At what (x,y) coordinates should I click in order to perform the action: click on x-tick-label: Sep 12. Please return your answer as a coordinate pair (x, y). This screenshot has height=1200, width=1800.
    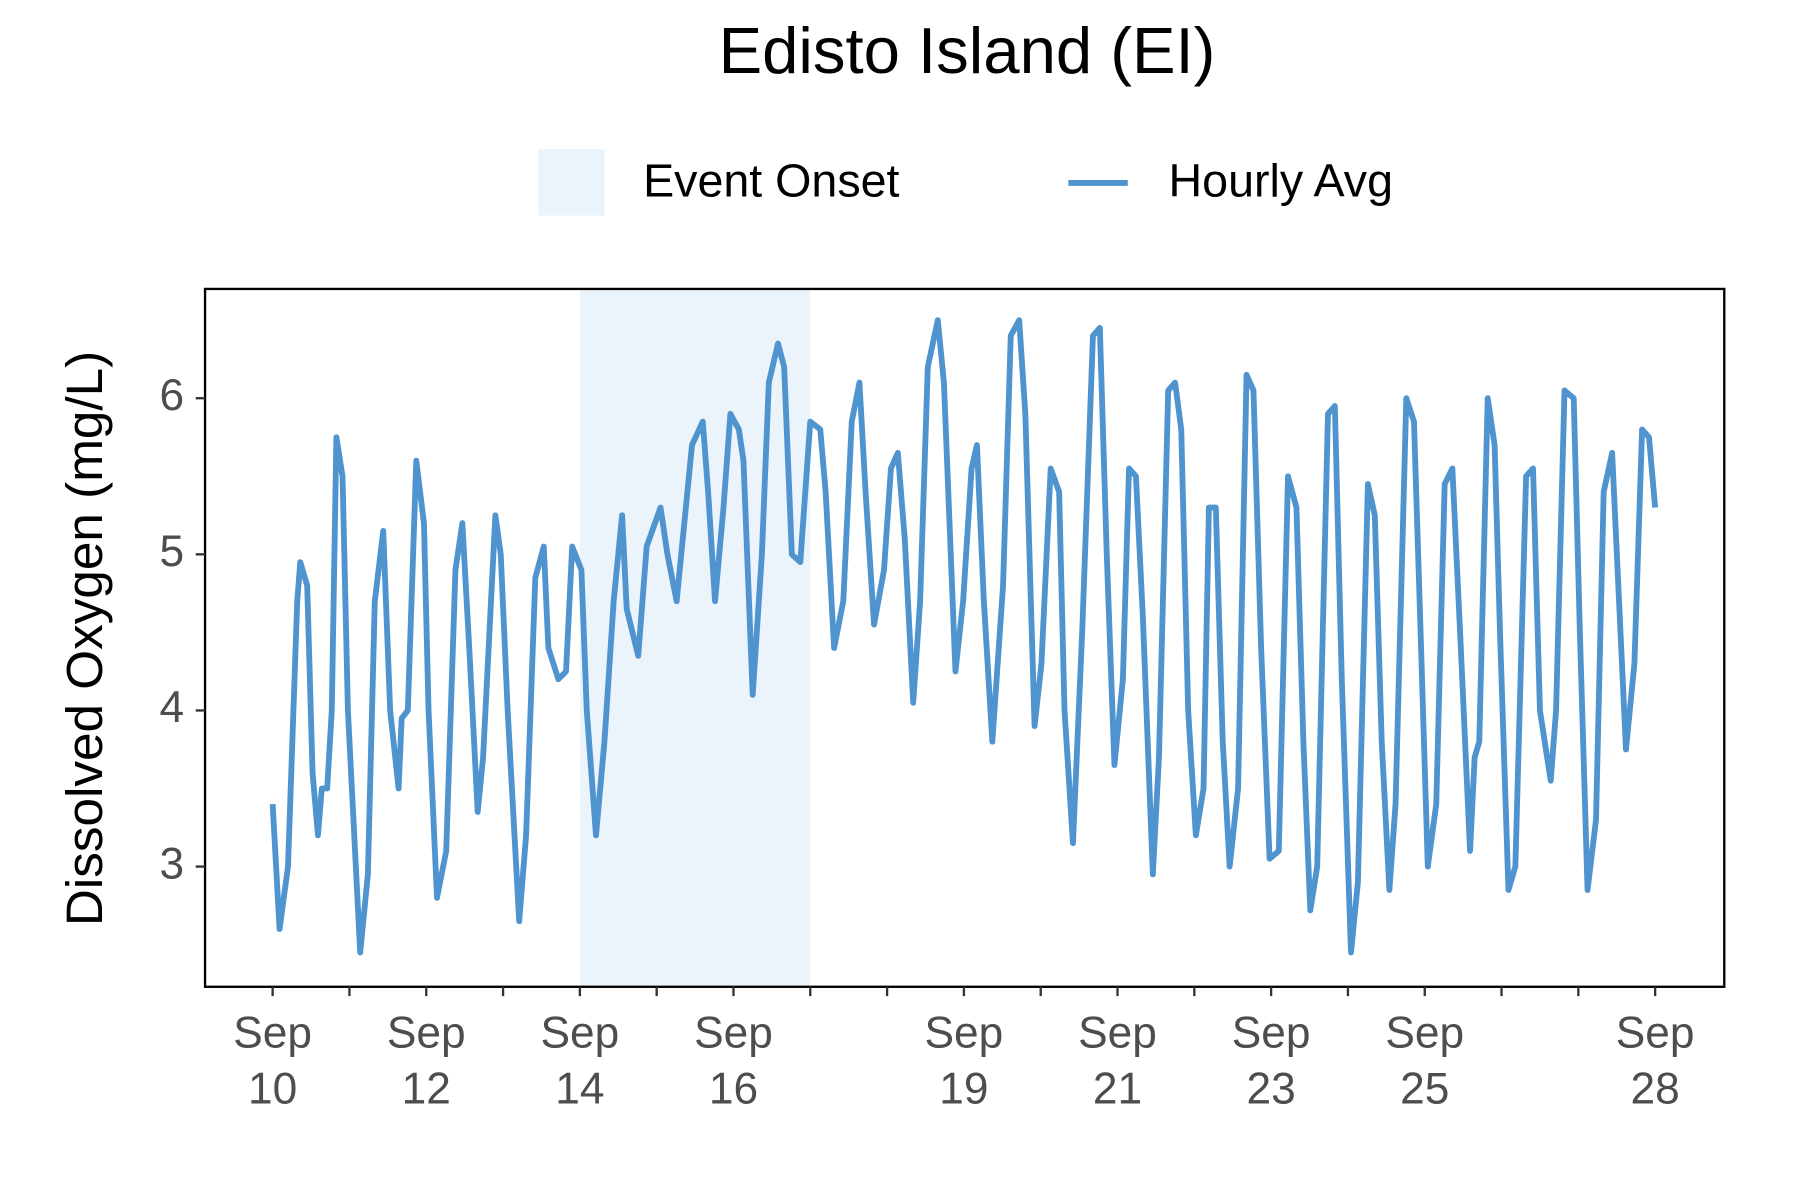
    Looking at the image, I should click on (426, 1061).